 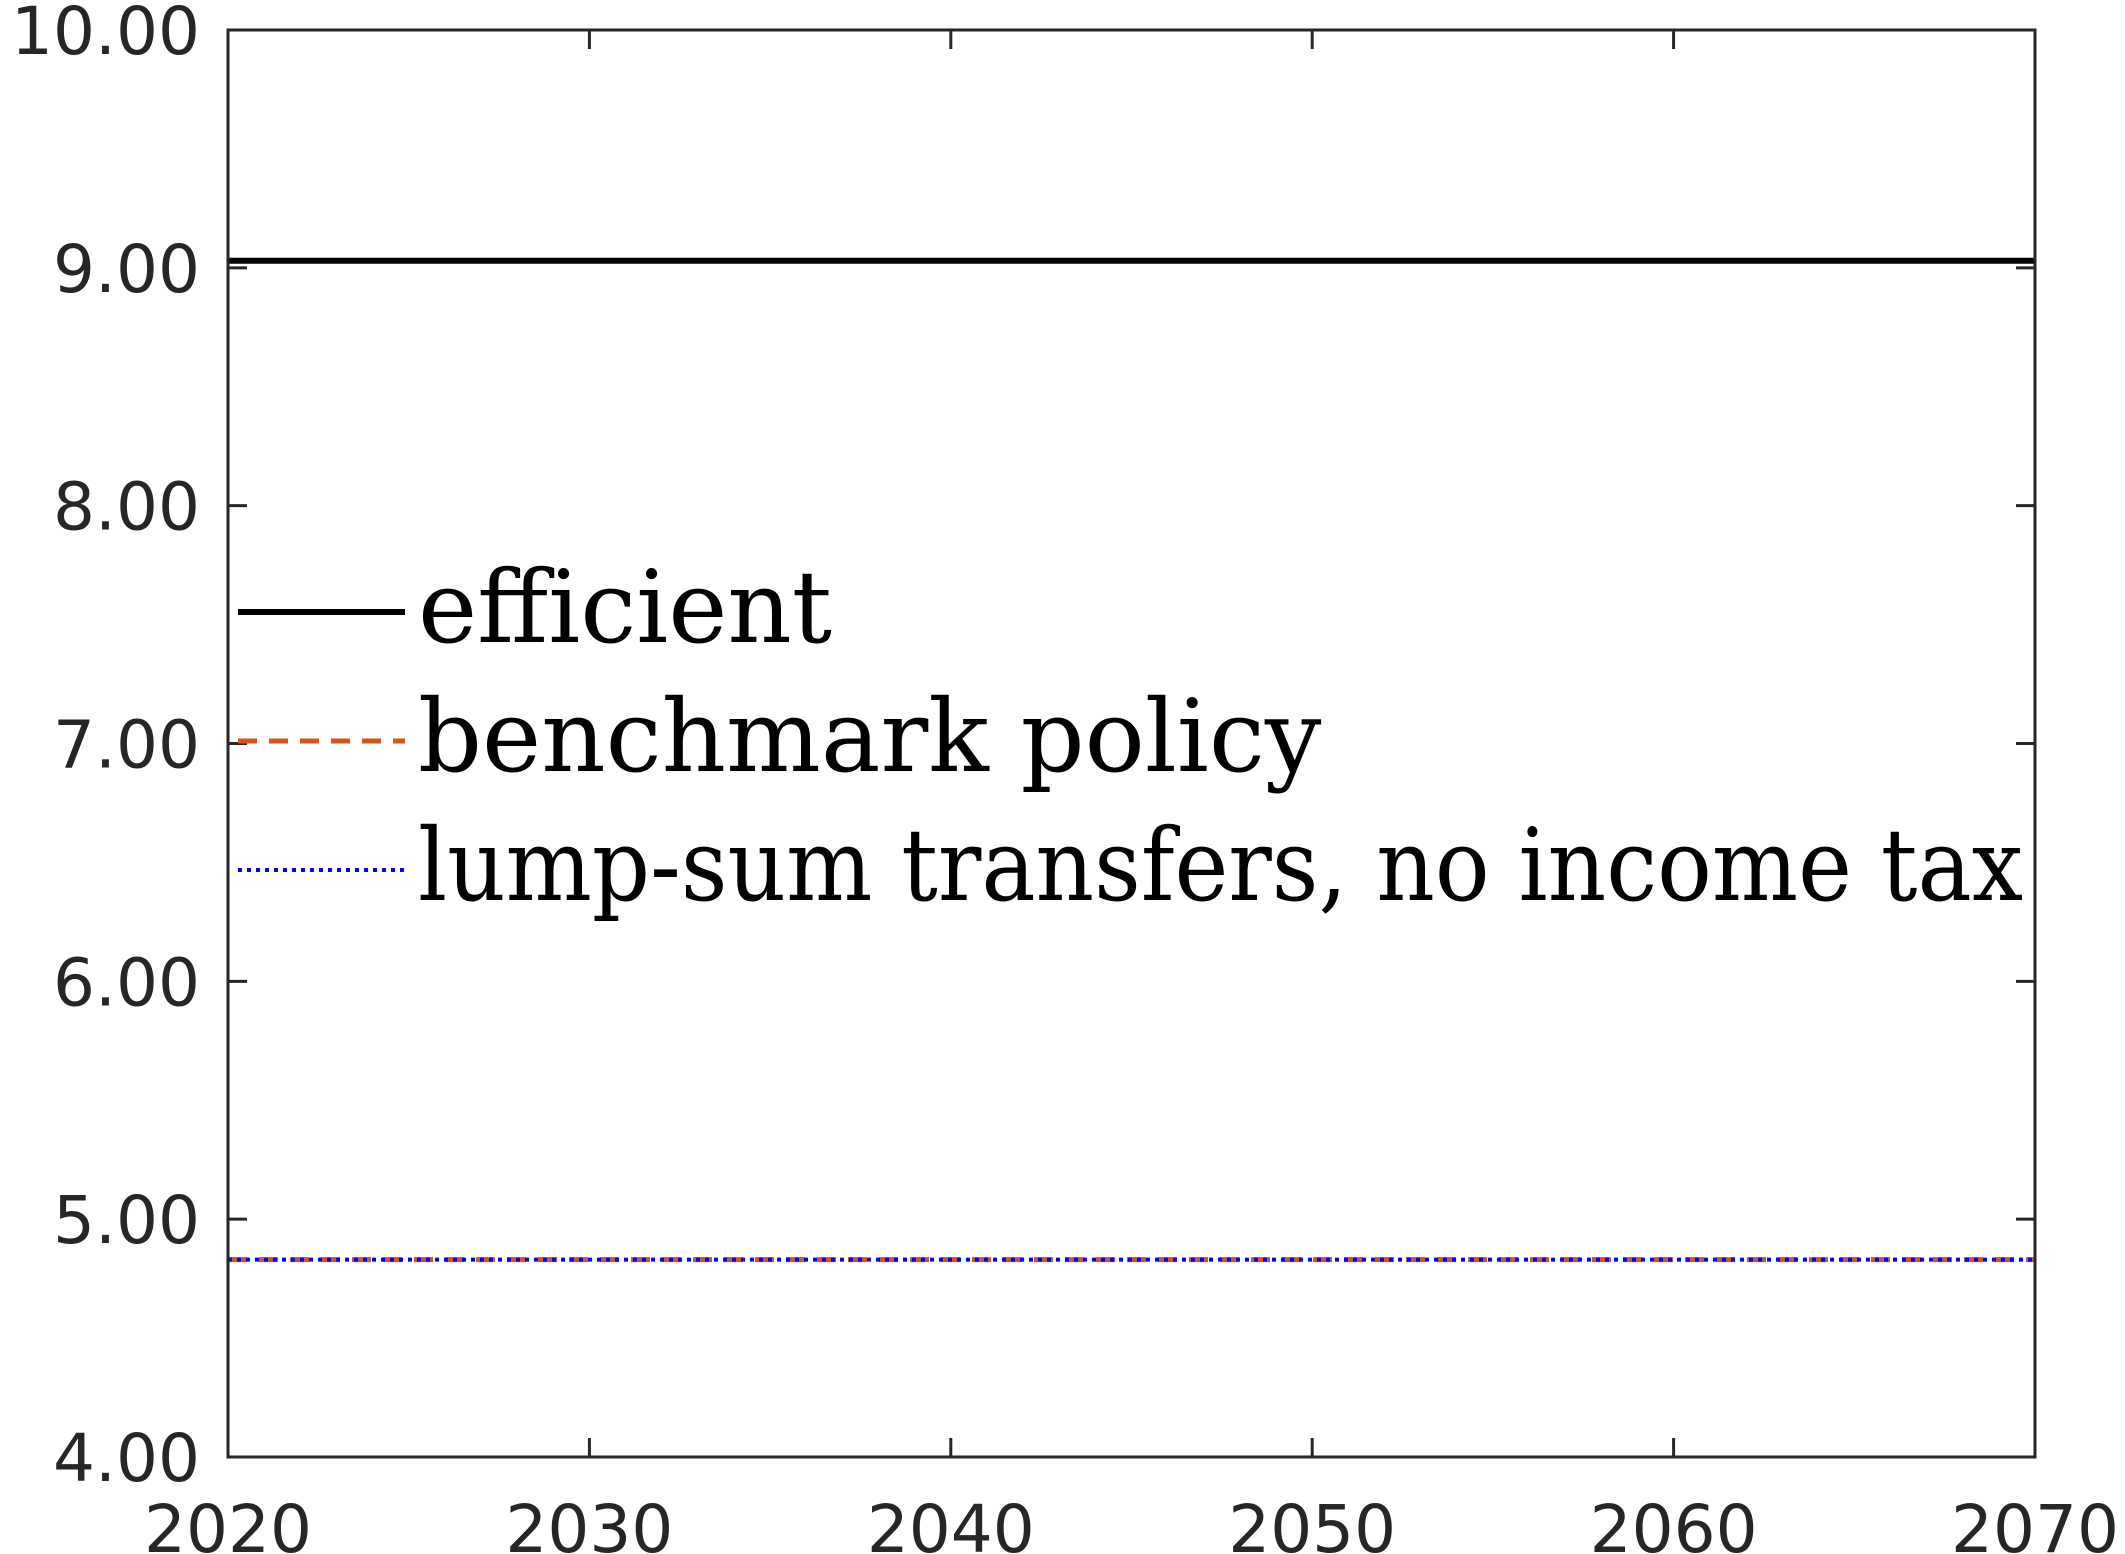 I want to click on y-tick-label: 4.00, so click(x=126, y=1458).